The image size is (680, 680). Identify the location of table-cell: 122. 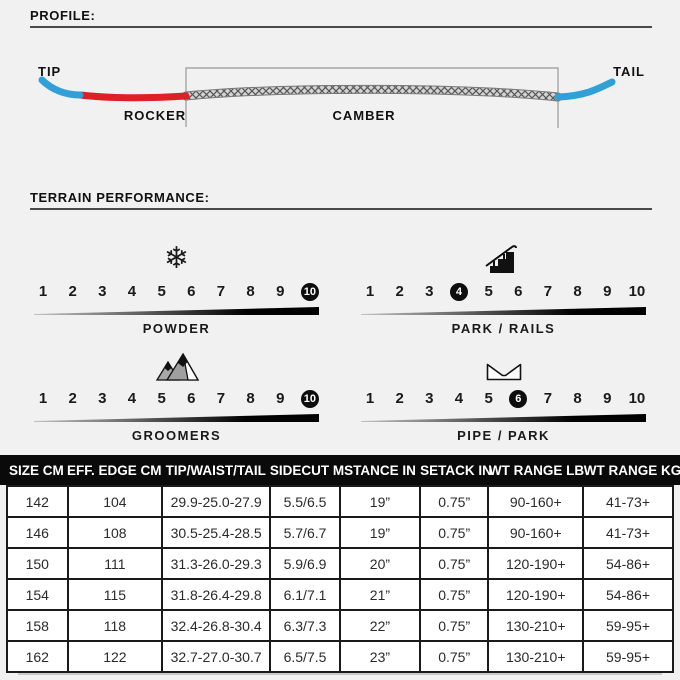
(115, 656).